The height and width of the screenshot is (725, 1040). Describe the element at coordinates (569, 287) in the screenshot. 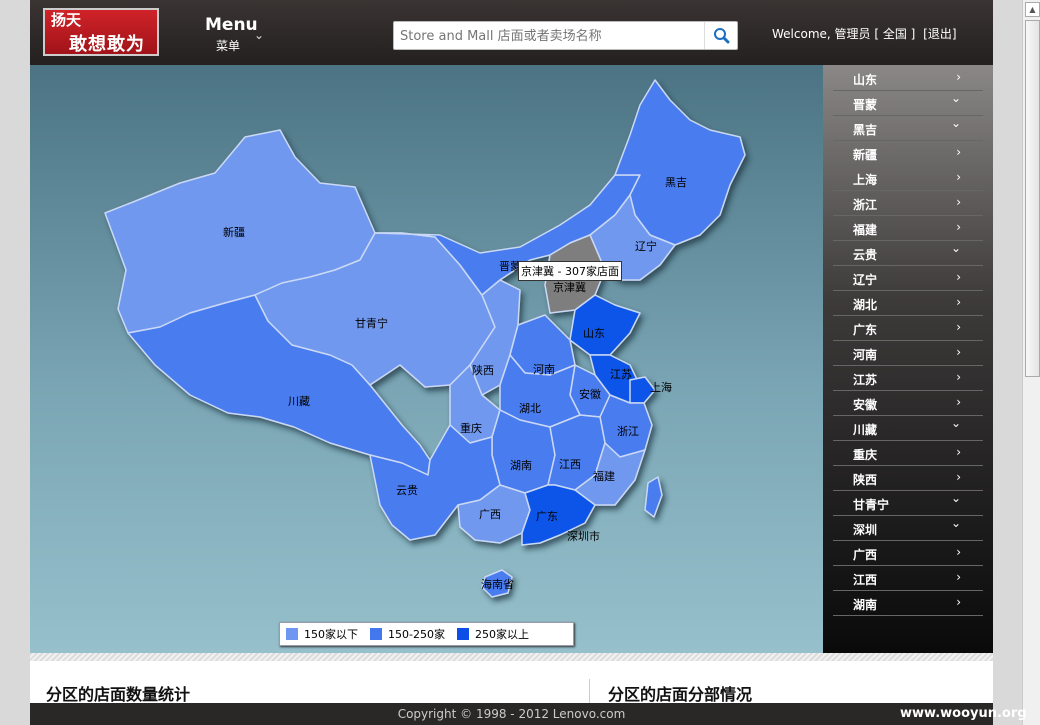

I see `map-label-jingjinji: 京津冀` at that location.